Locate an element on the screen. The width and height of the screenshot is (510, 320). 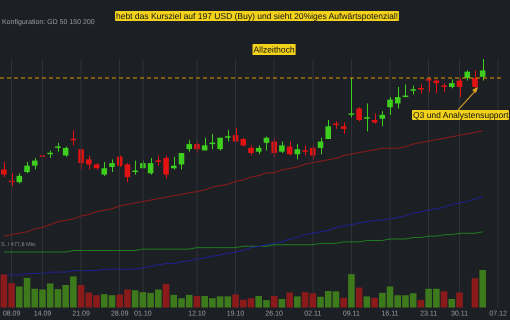
ref-line-label: Allzeithoch is located at coordinates (274, 49).